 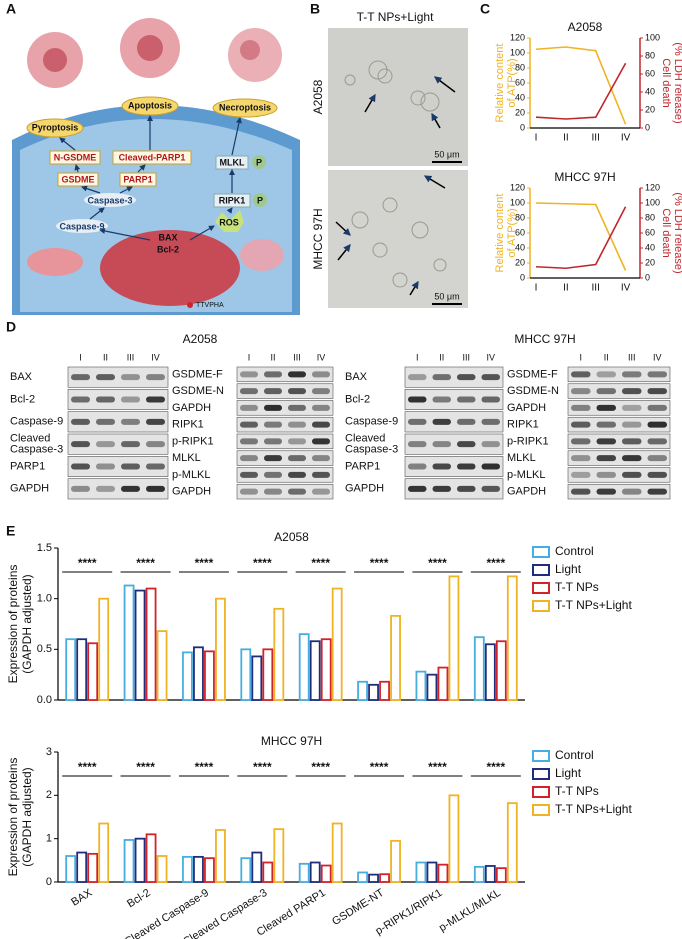 What do you see at coordinates (593, 809) in the screenshot?
I see `legend-label: T-T NPs+Light` at bounding box center [593, 809].